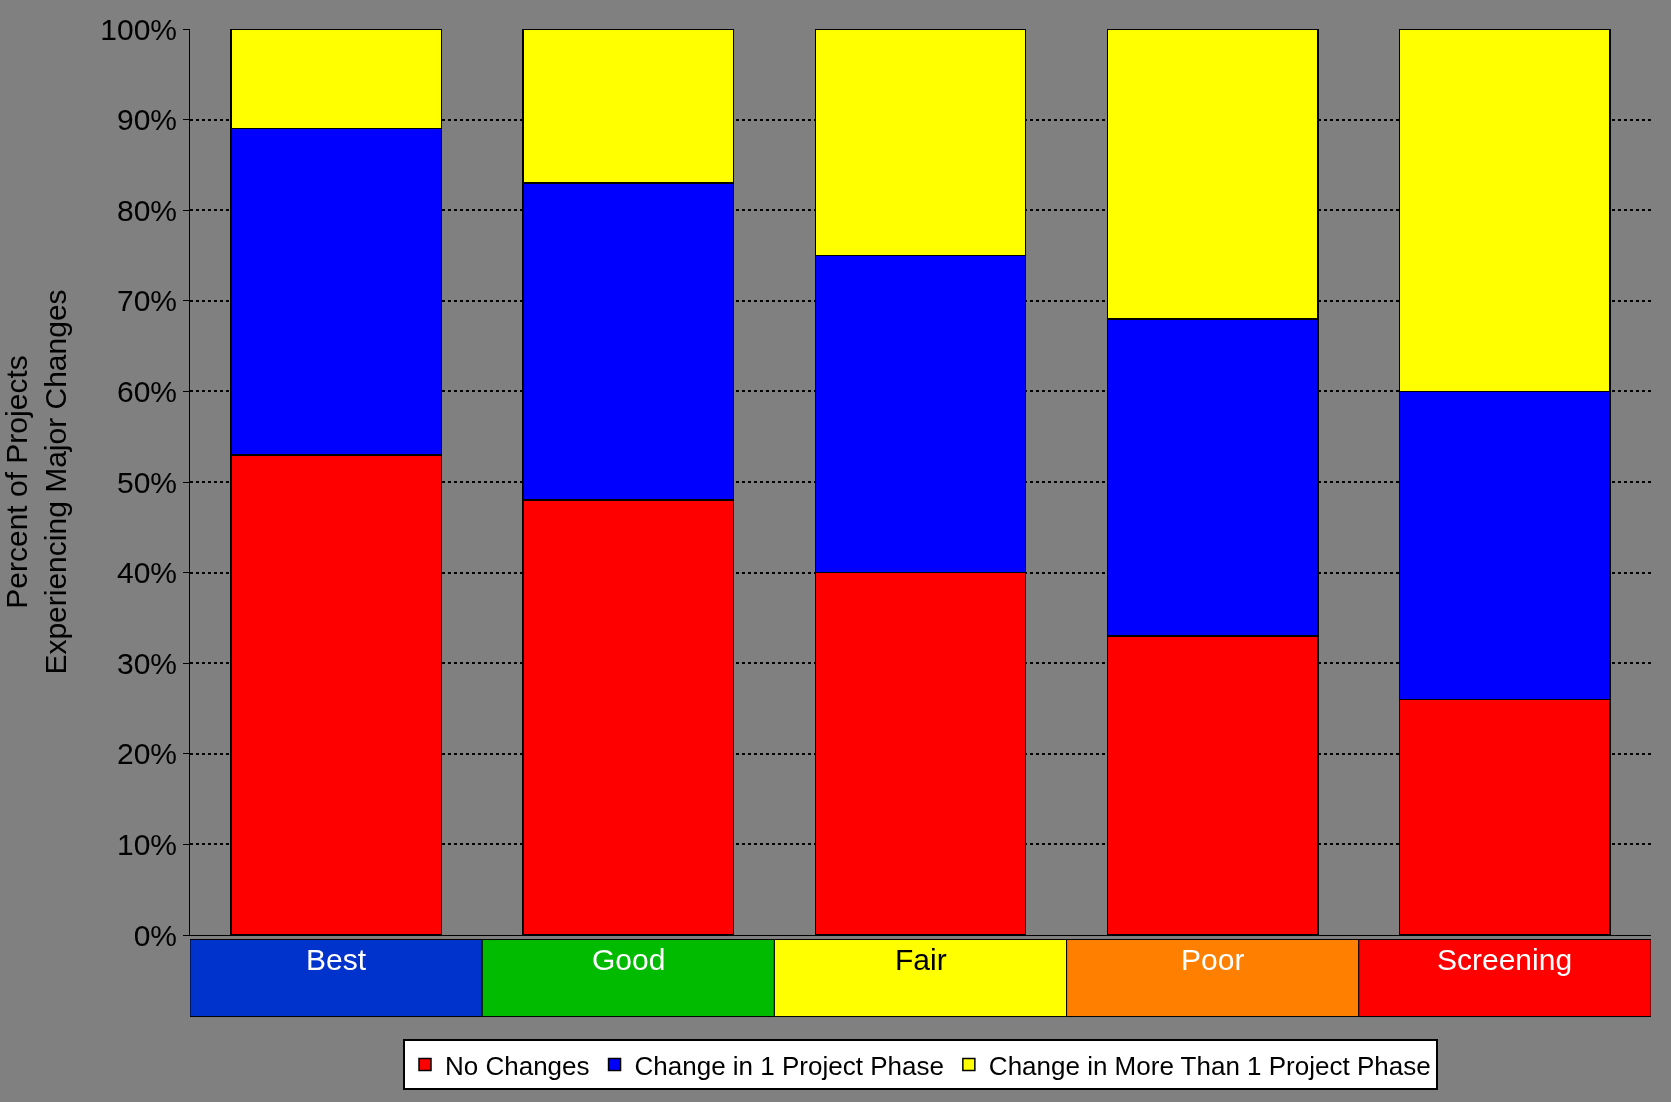 The image size is (1671, 1102). Describe the element at coordinates (146, 663) in the screenshot. I see `y-tick-label: 30%` at that location.